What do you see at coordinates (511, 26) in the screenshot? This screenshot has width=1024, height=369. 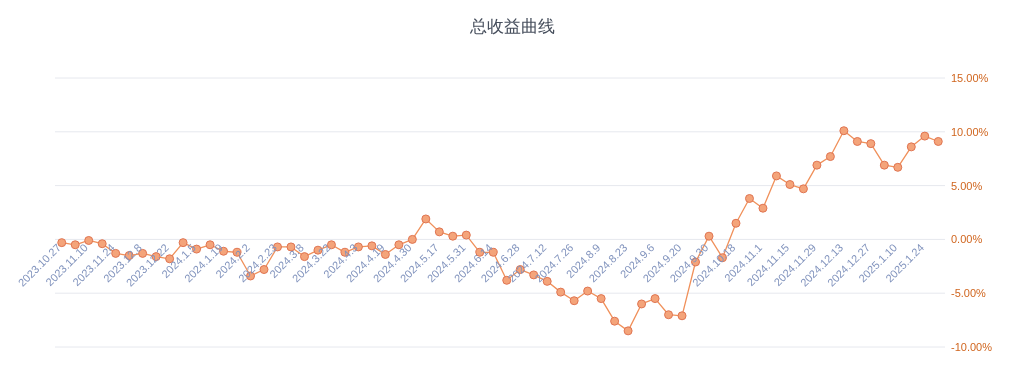 I see `chart-title: 总收益曲线` at bounding box center [511, 26].